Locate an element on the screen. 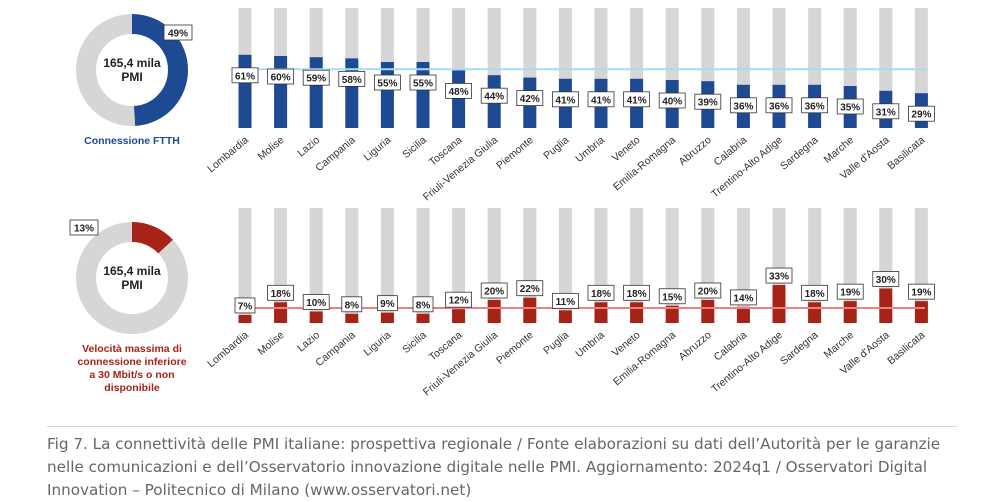 This screenshot has width=1000, height=502. data-label: 20% is located at coordinates (708, 292).